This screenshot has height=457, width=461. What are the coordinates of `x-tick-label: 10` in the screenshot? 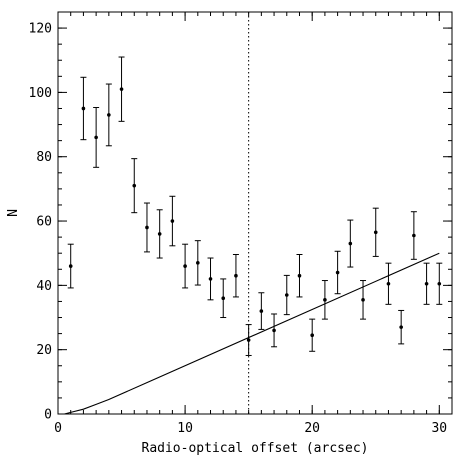 It's located at (185, 428).